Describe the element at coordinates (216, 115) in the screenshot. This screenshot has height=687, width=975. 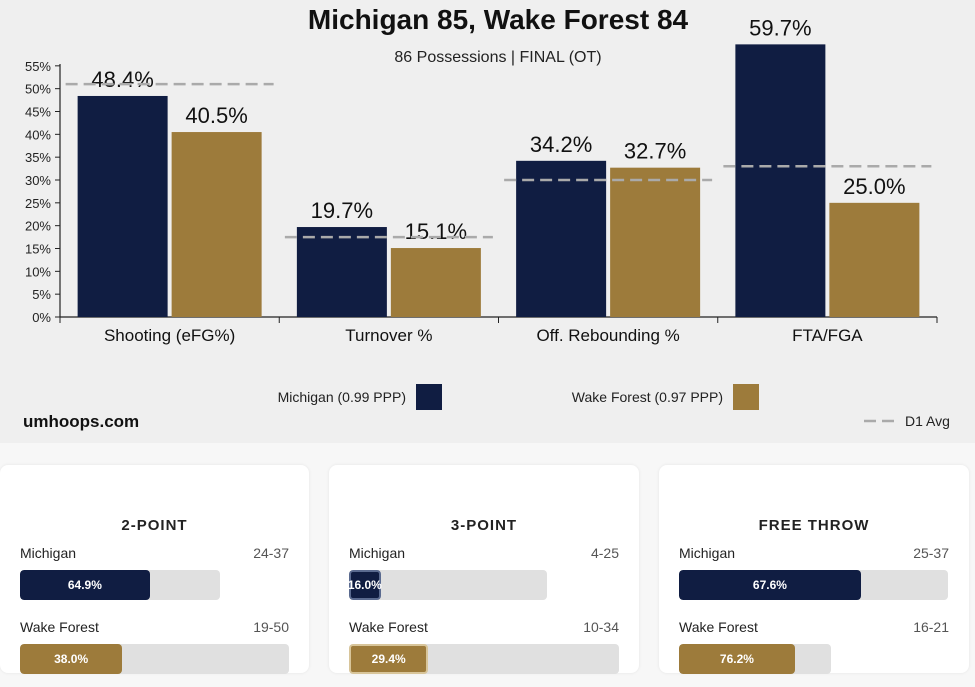
I see `bar-value-label: 40.5%` at that location.